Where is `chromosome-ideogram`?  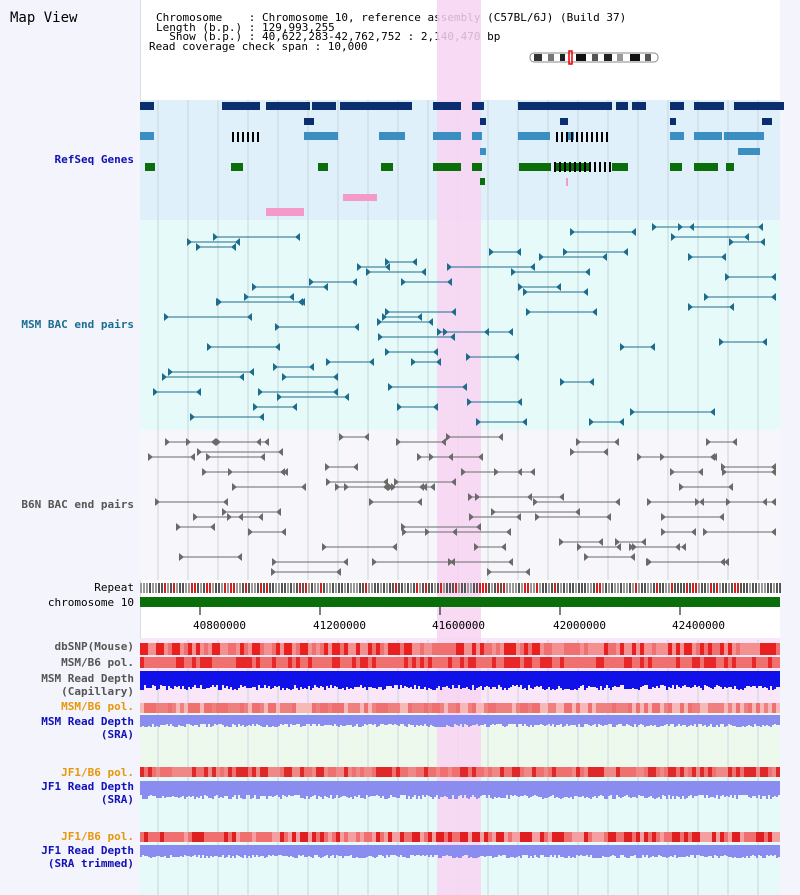
chromosome-ideogram is located at coordinates (594, 57).